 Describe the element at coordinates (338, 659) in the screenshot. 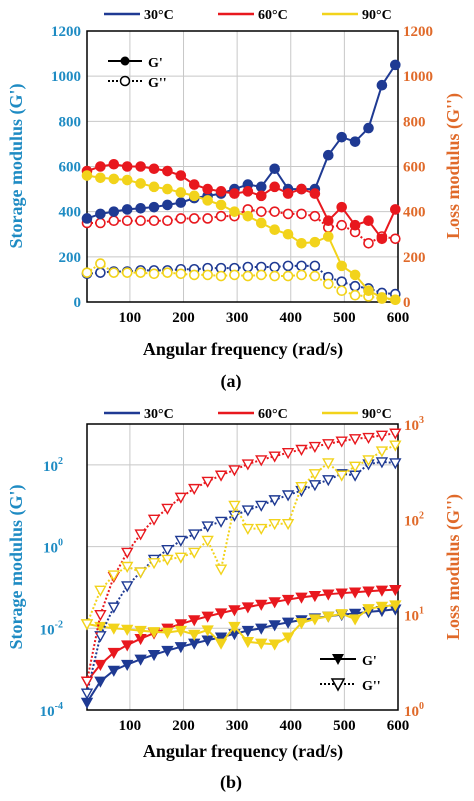

I see `legend-marker-g-prime-b` at that location.